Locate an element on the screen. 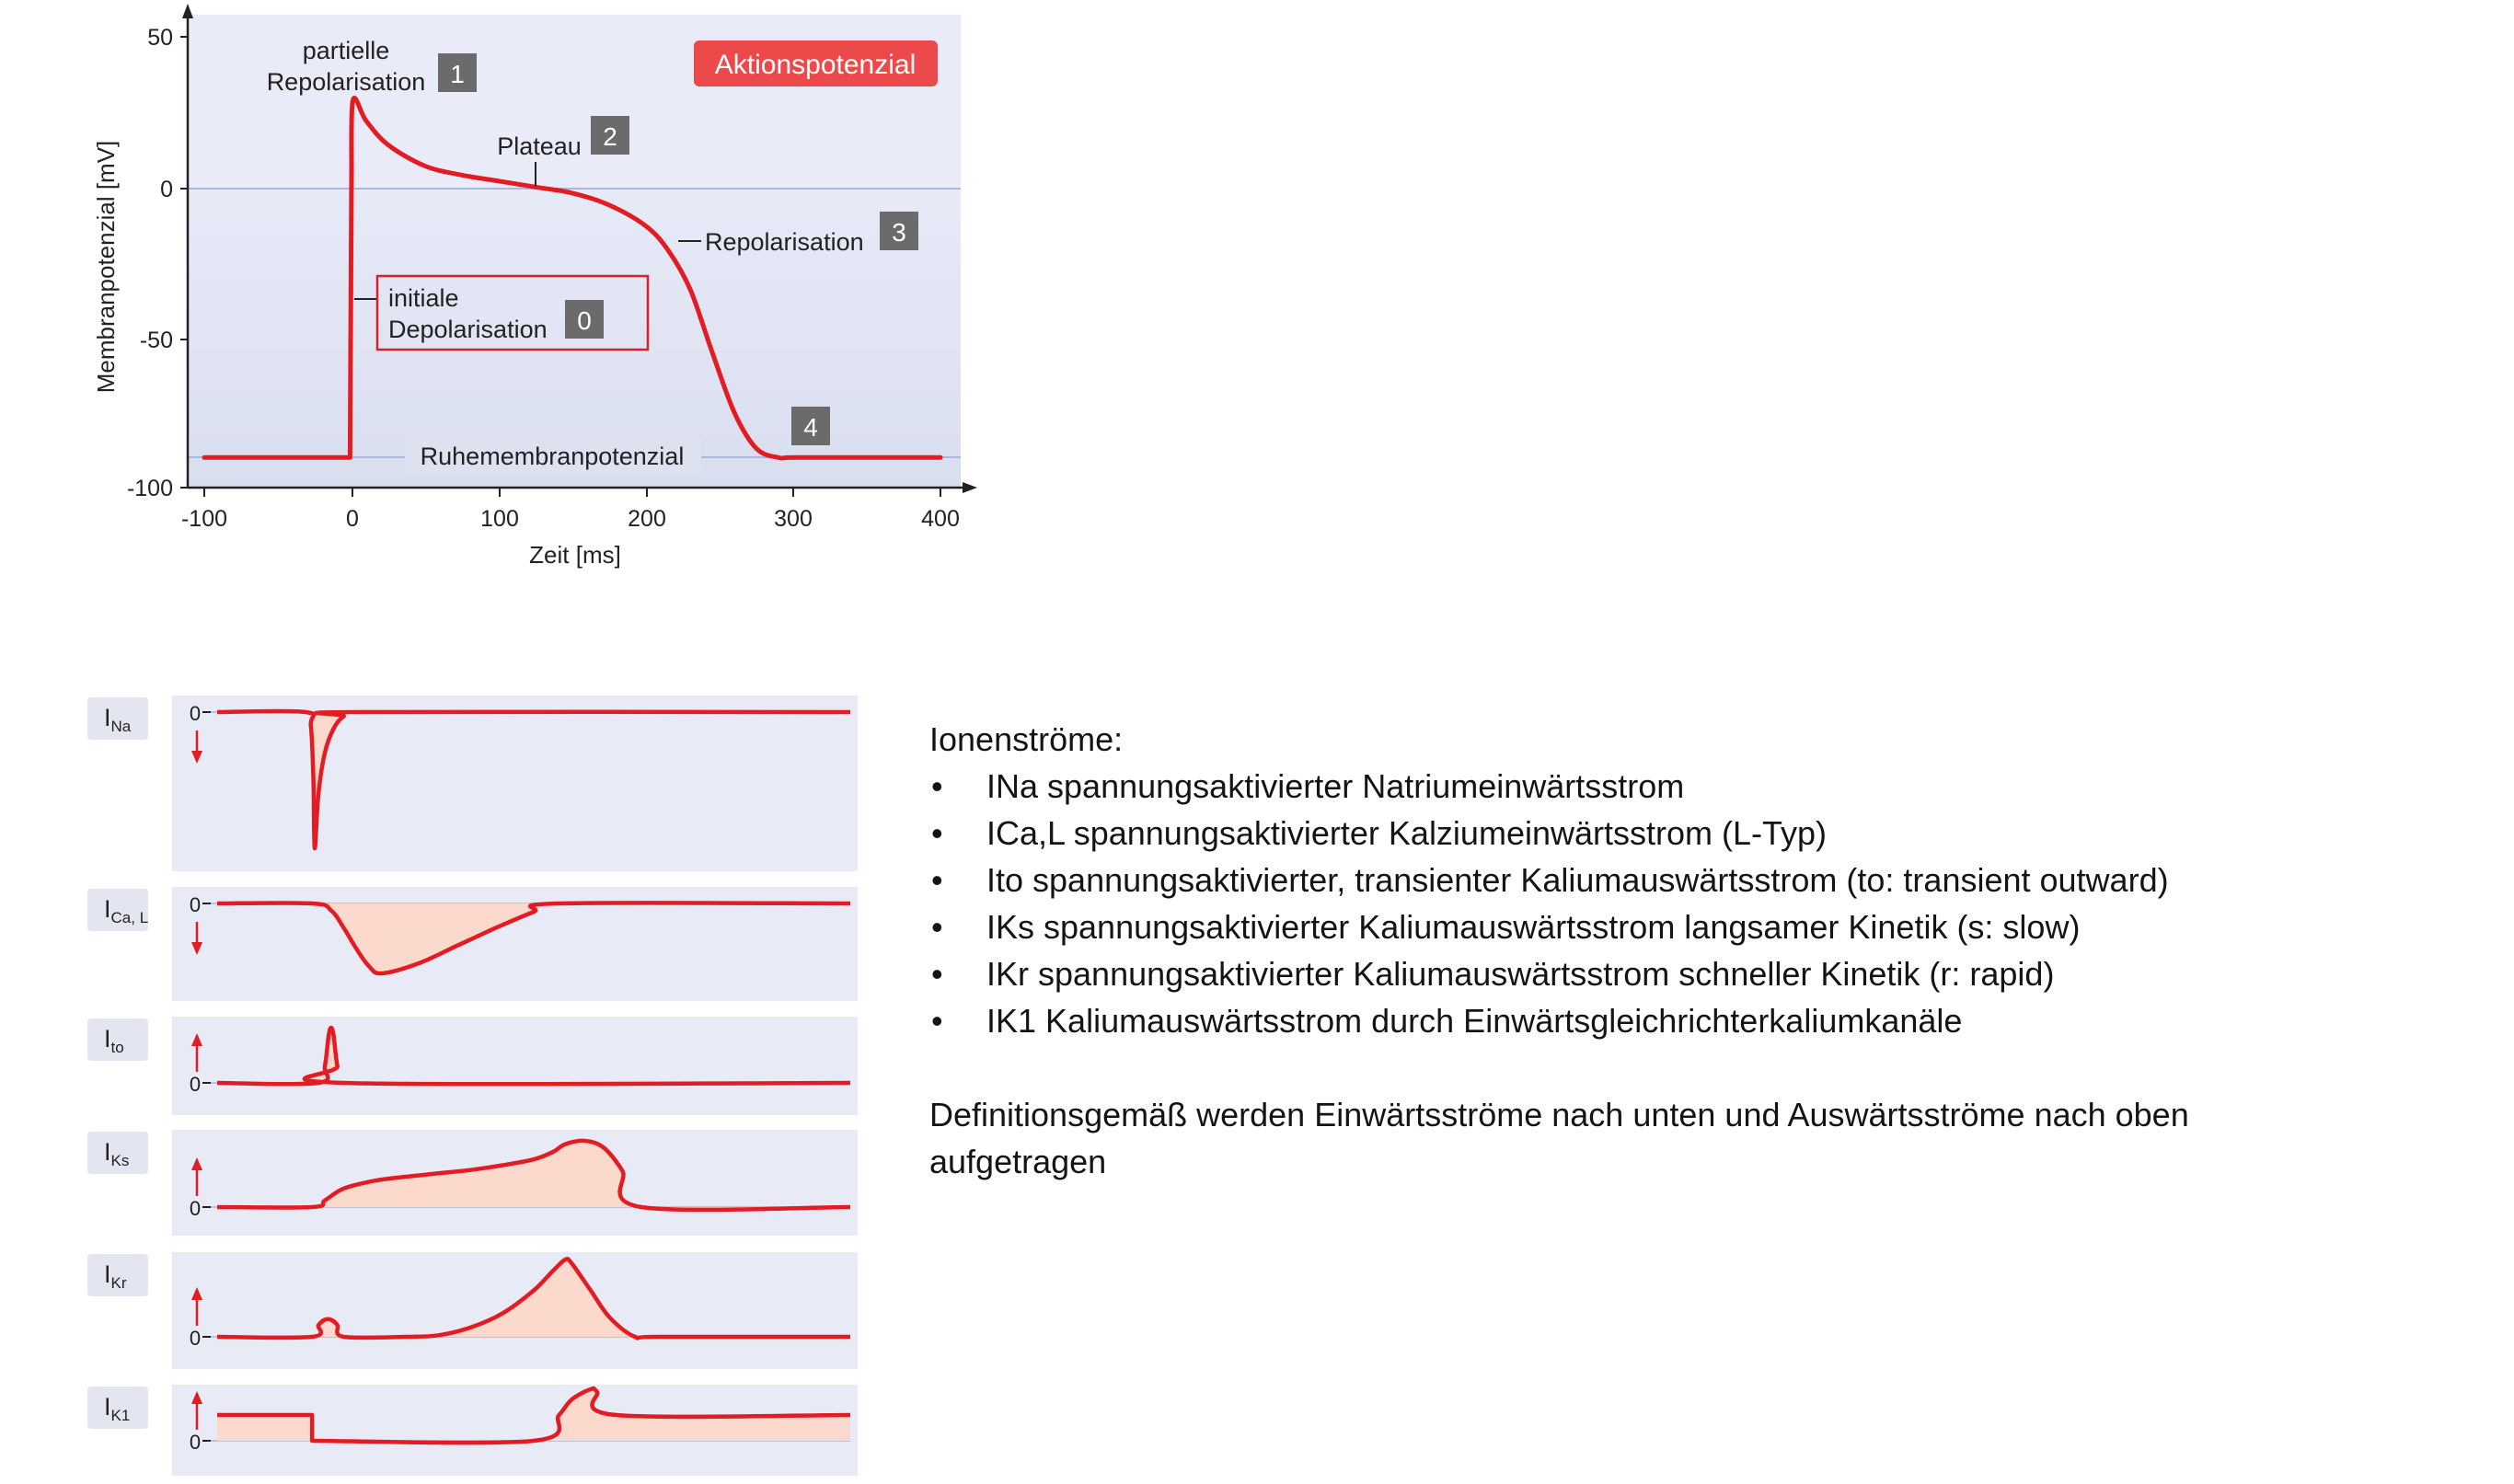  current-label: ICa, L is located at coordinates (126, 910).